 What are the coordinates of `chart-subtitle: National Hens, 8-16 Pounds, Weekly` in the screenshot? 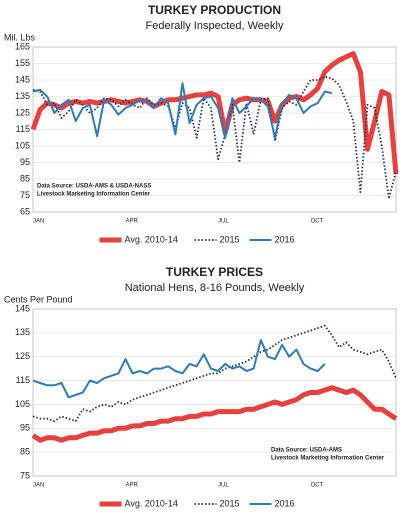 It's located at (215, 288).